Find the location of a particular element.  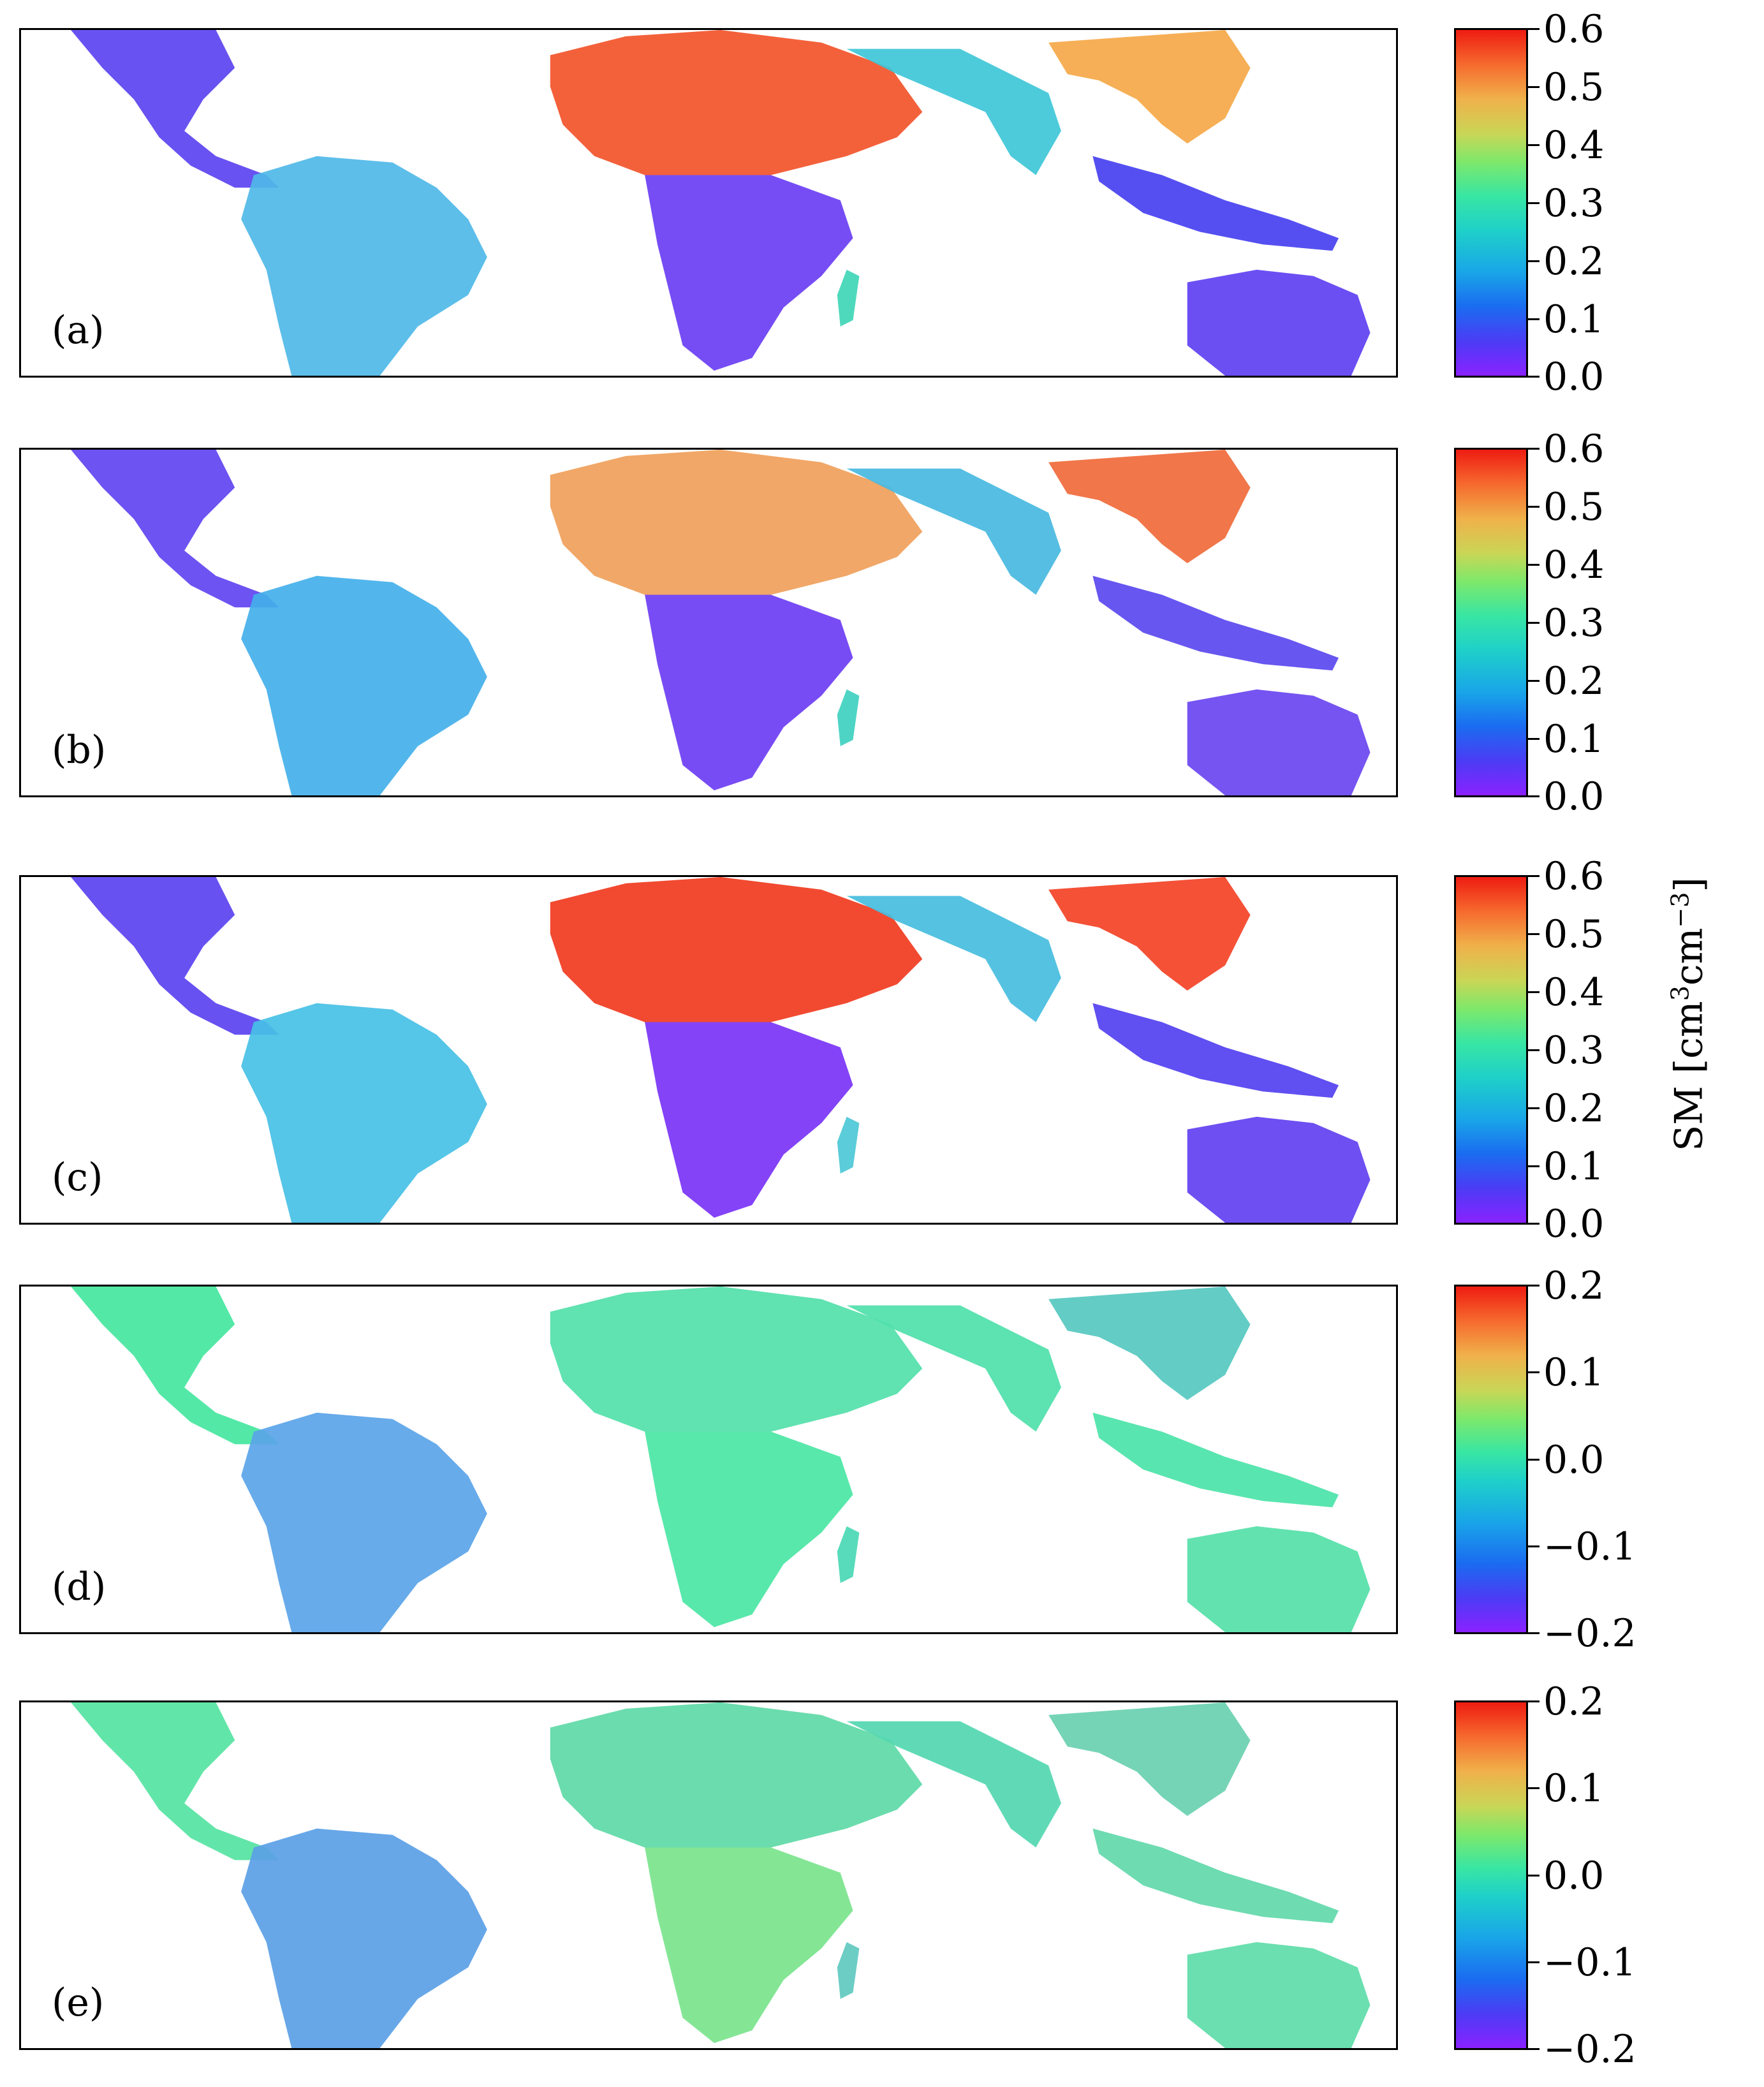

colorbar-unit-label: SM [cm3cm−3] is located at coordinates (1689, 1014).